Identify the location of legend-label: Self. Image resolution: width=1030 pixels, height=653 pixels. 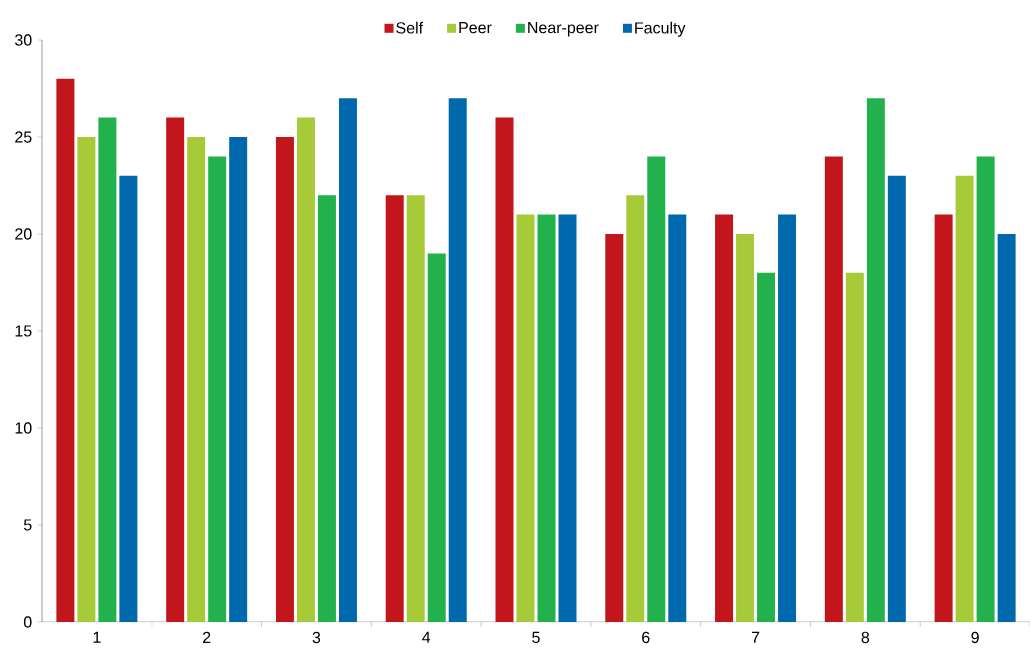
(410, 27).